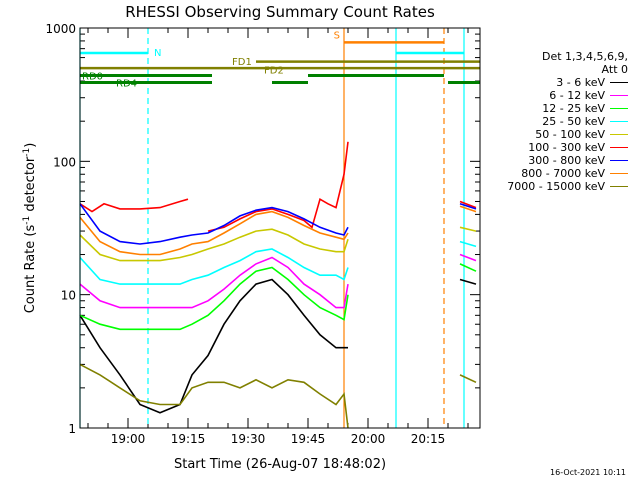 This screenshot has width=640, height=480. Describe the element at coordinates (30, 228) in the screenshot. I see `y-axis-label: Count Rate (s-1 detector-1)` at that location.